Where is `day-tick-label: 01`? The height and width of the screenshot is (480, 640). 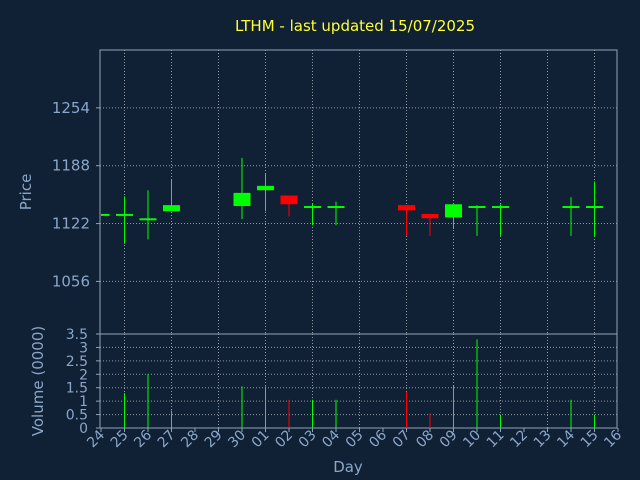
day-tick-label: 01 is located at coordinates (261, 439).